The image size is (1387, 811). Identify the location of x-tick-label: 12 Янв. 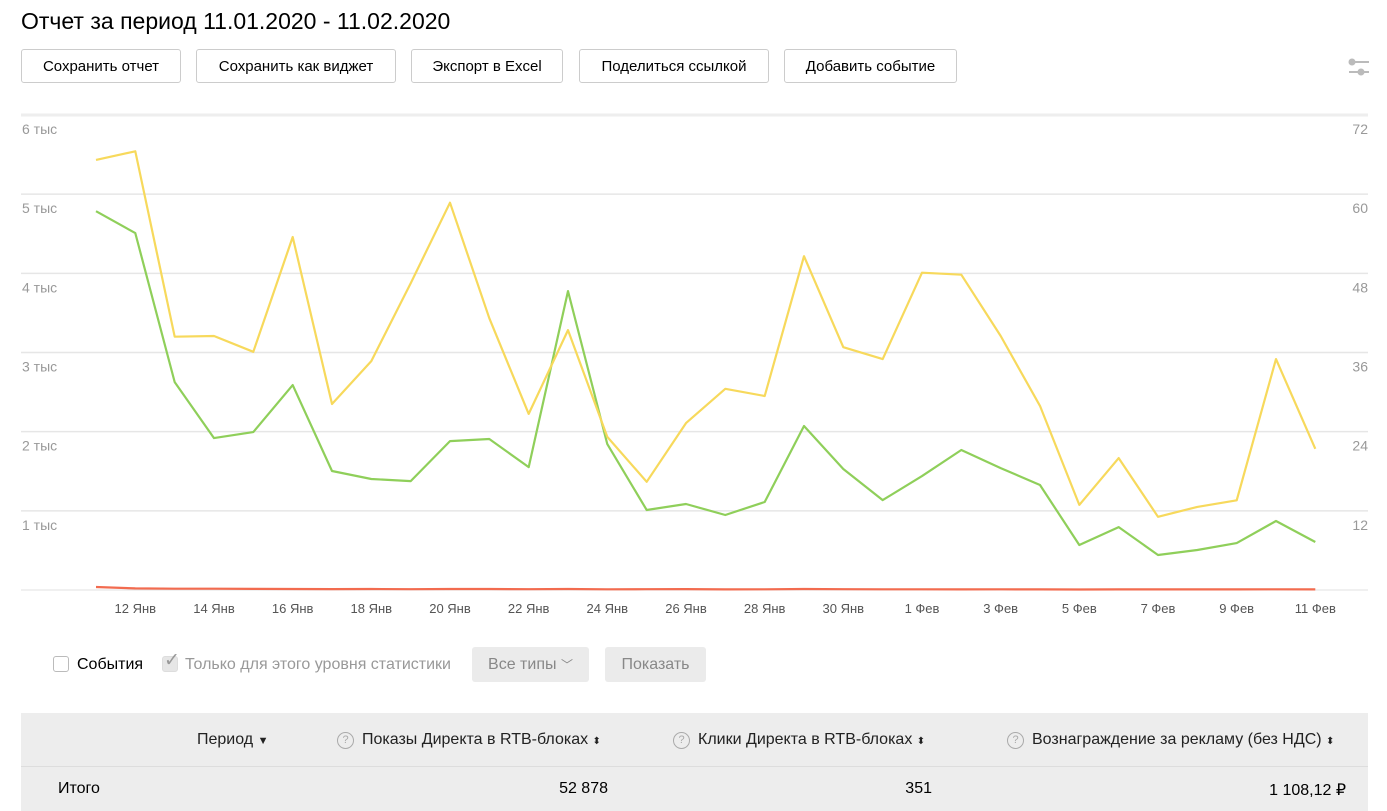
(136, 608).